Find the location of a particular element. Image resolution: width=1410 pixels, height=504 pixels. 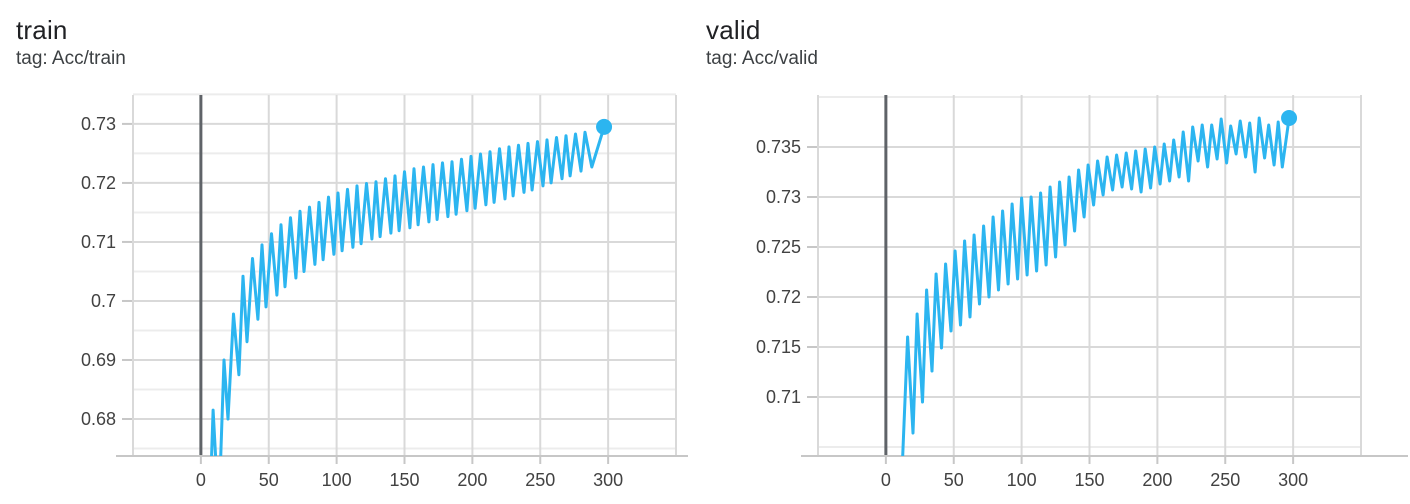

chart-title-train: train is located at coordinates (42, 30).